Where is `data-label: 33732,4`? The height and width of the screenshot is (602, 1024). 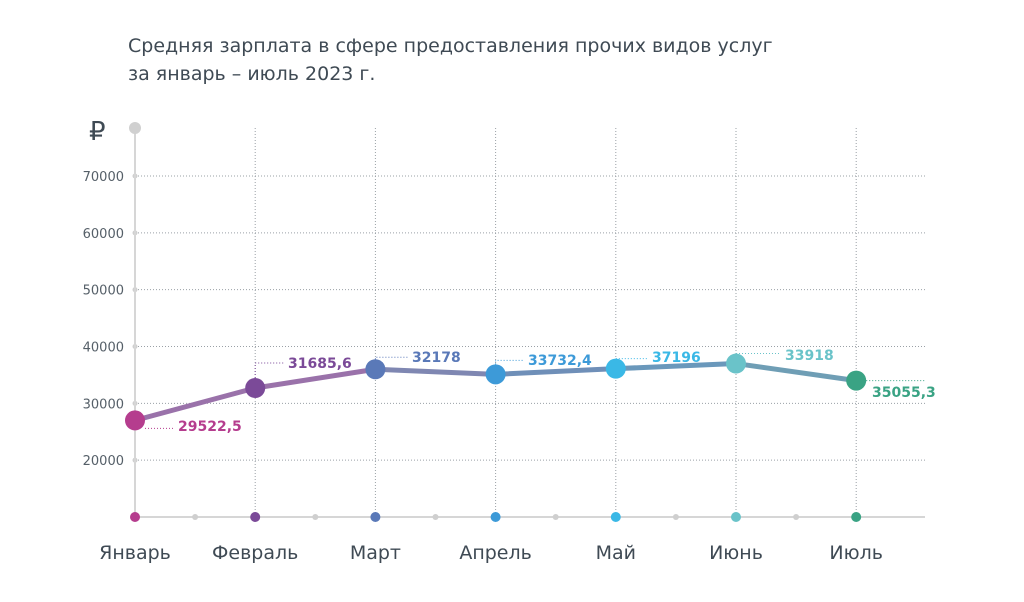 data-label: 33732,4 is located at coordinates (560, 361).